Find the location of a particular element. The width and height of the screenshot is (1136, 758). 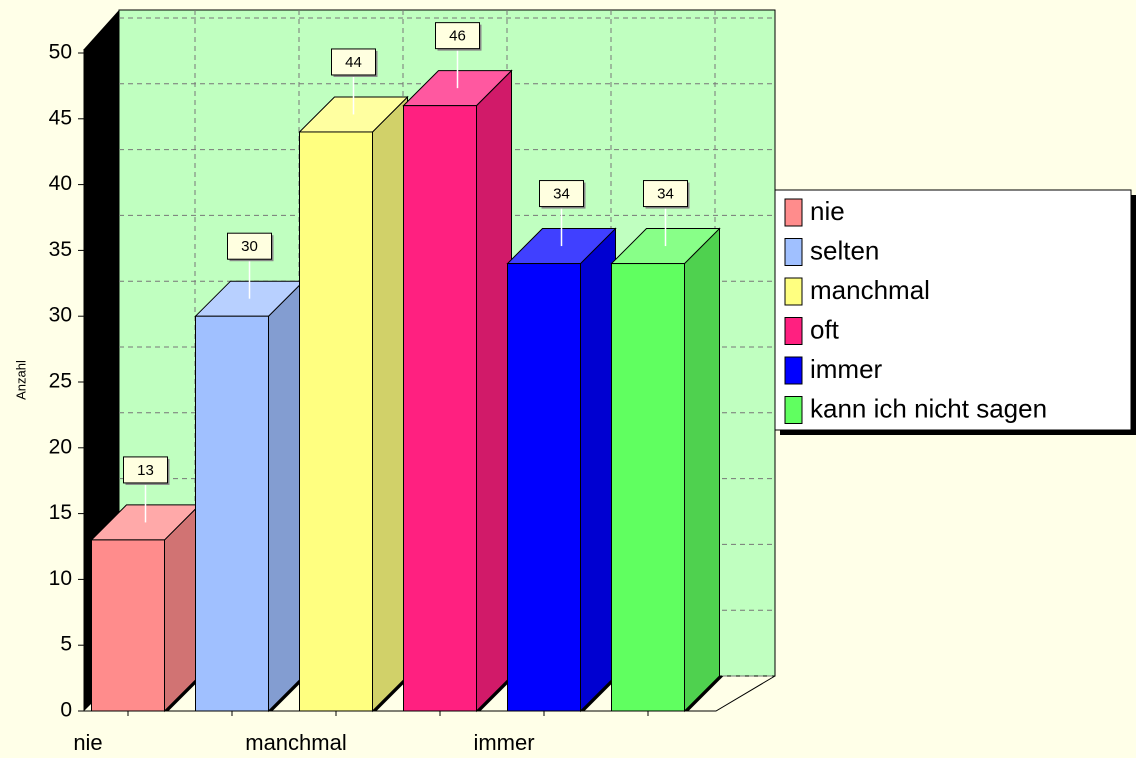

value-label: 46 is located at coordinates (457, 36).